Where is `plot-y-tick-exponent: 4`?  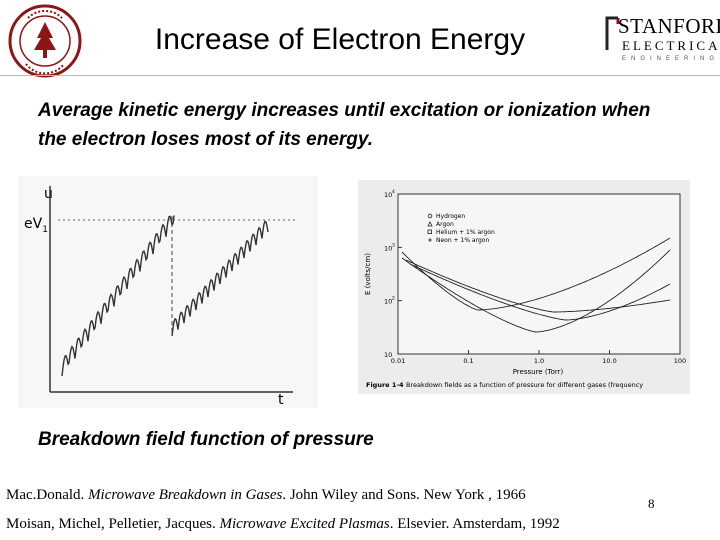 plot-y-tick-exponent: 4 is located at coordinates (393, 192).